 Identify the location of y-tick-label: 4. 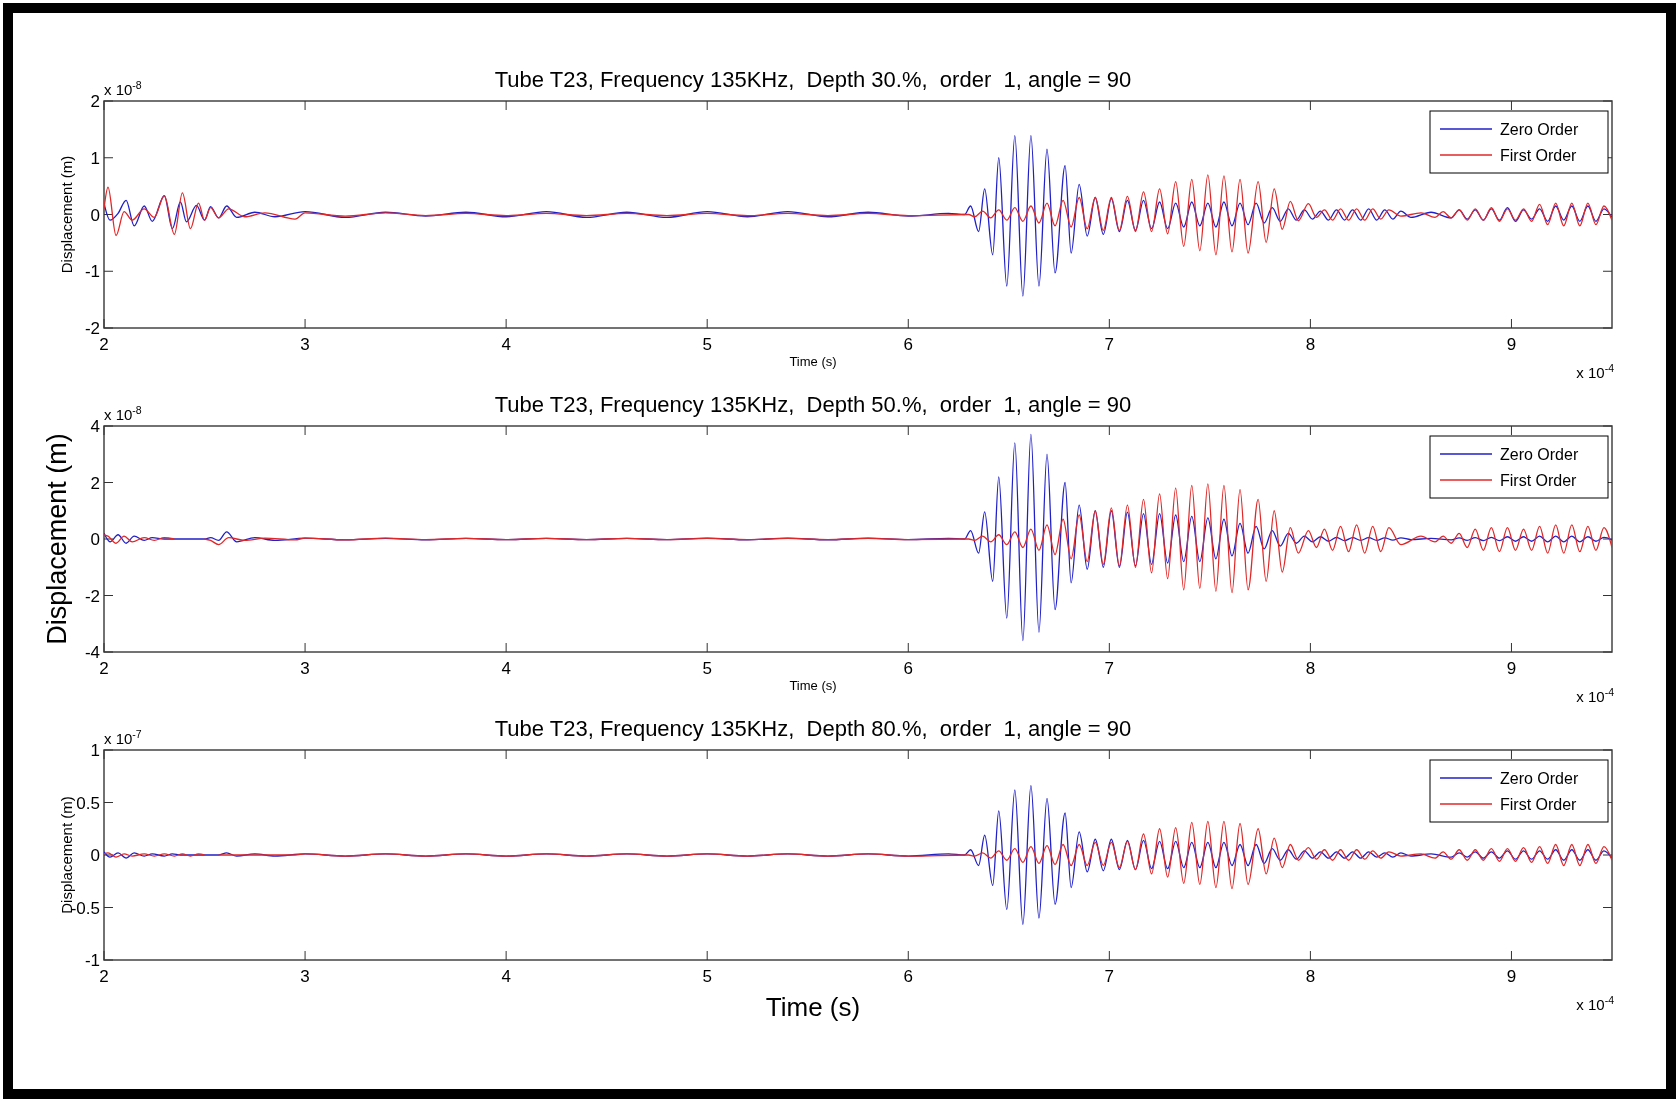
(95, 426).